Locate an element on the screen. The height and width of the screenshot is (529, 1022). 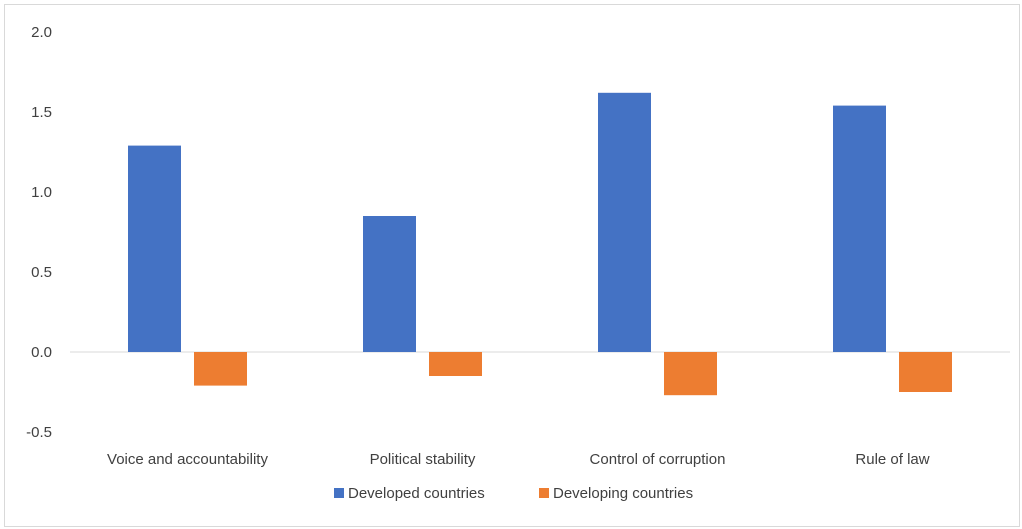
y-tick-label: 0.0 is located at coordinates (41, 352).